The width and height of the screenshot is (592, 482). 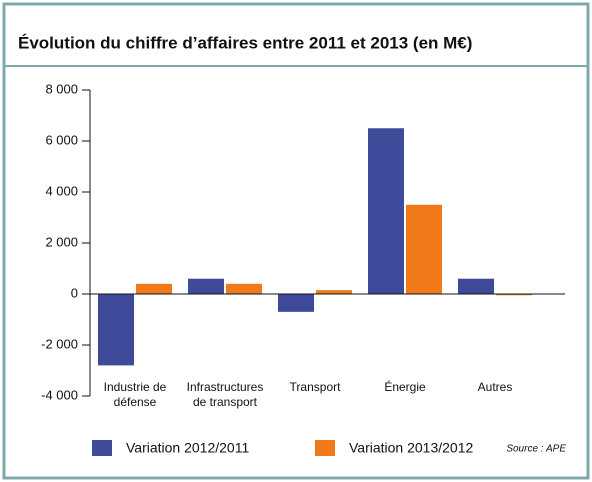 What do you see at coordinates (411, 448) in the screenshot?
I see `legend-label: Variation 2013/2012` at bounding box center [411, 448].